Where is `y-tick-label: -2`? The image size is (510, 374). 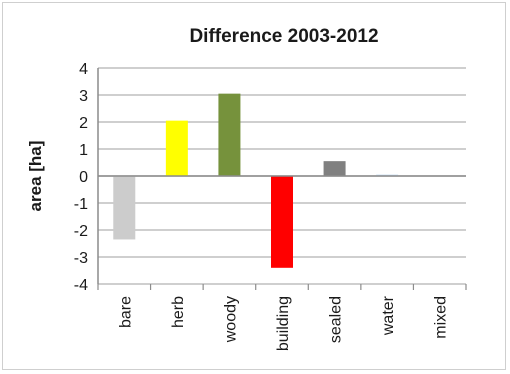 y-tick-label: -2 is located at coordinates (81, 231).